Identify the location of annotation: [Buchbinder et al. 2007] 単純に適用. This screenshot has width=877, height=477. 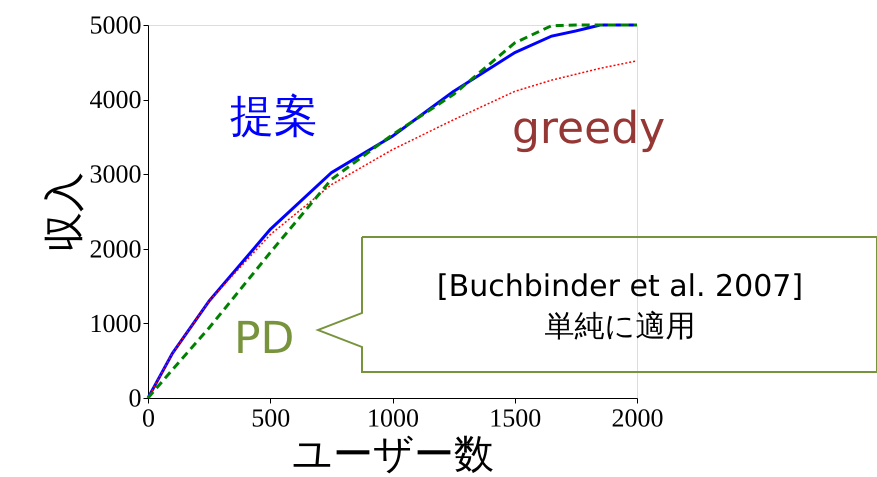
(620, 306).